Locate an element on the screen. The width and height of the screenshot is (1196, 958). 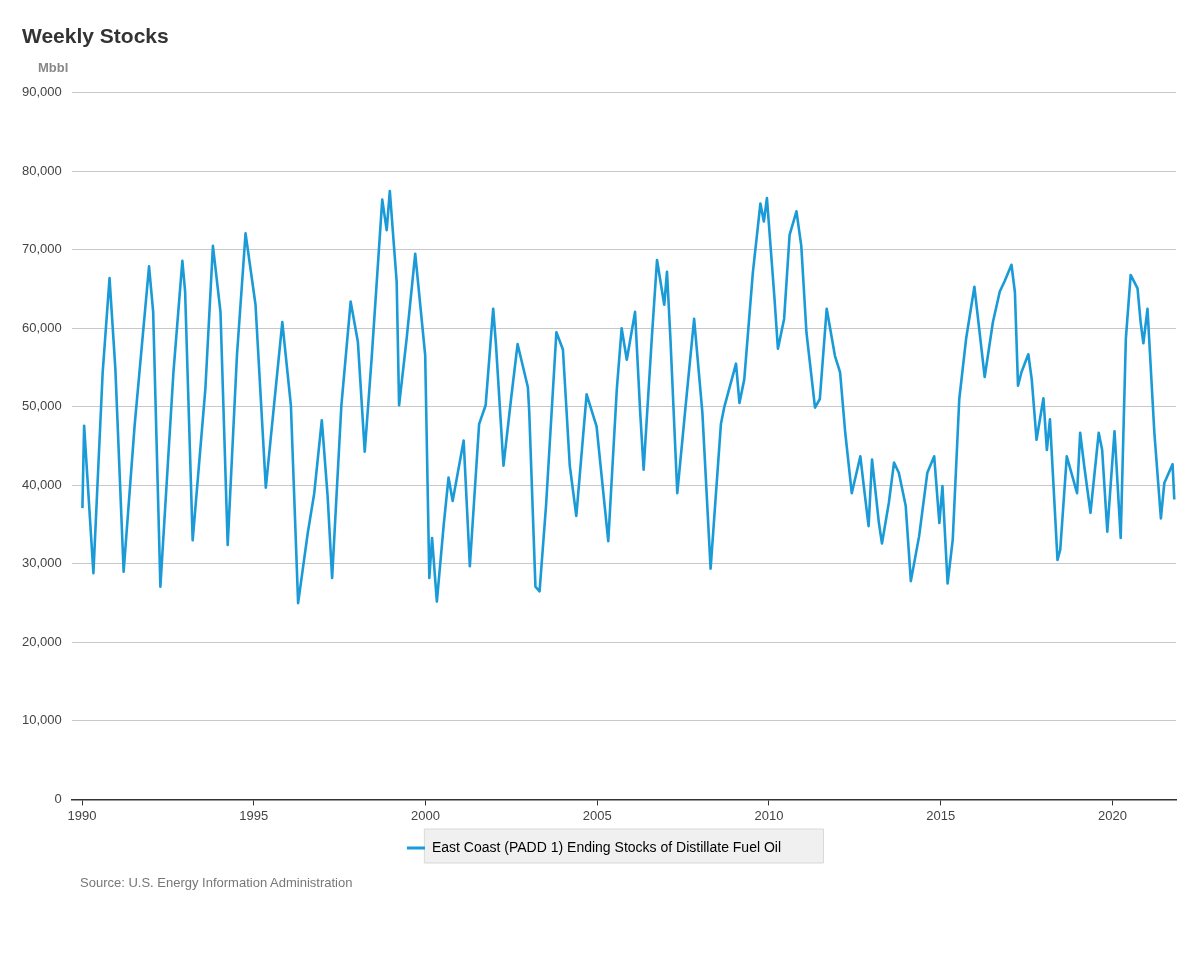
y-tick-label: 20,000 is located at coordinates (42, 641).